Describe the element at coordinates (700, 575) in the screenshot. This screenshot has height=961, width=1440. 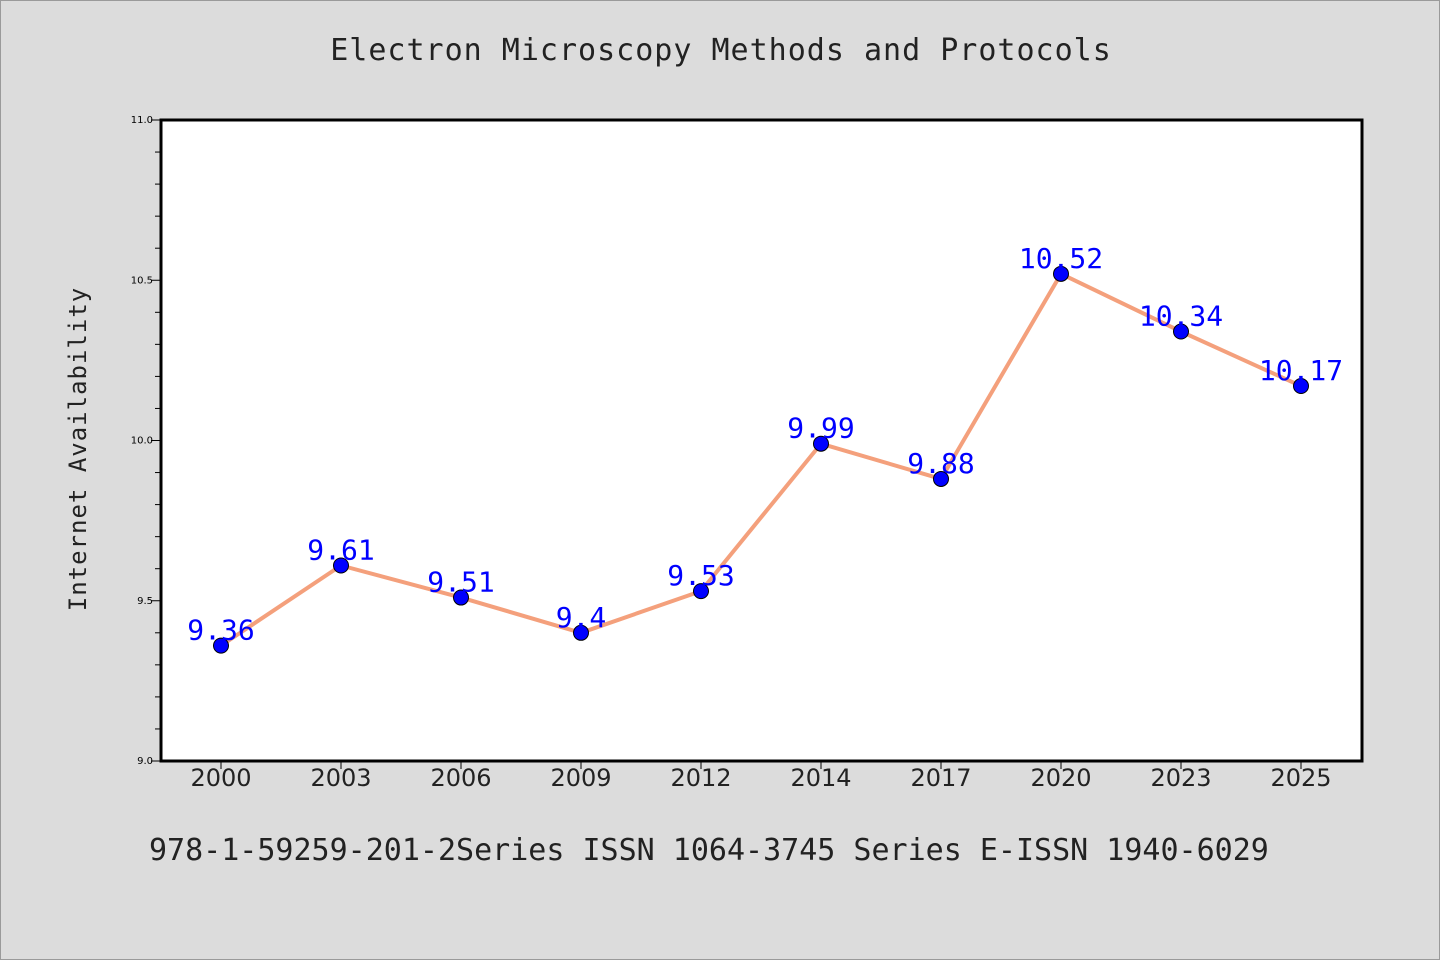
I see `data-label: 9.53` at that location.